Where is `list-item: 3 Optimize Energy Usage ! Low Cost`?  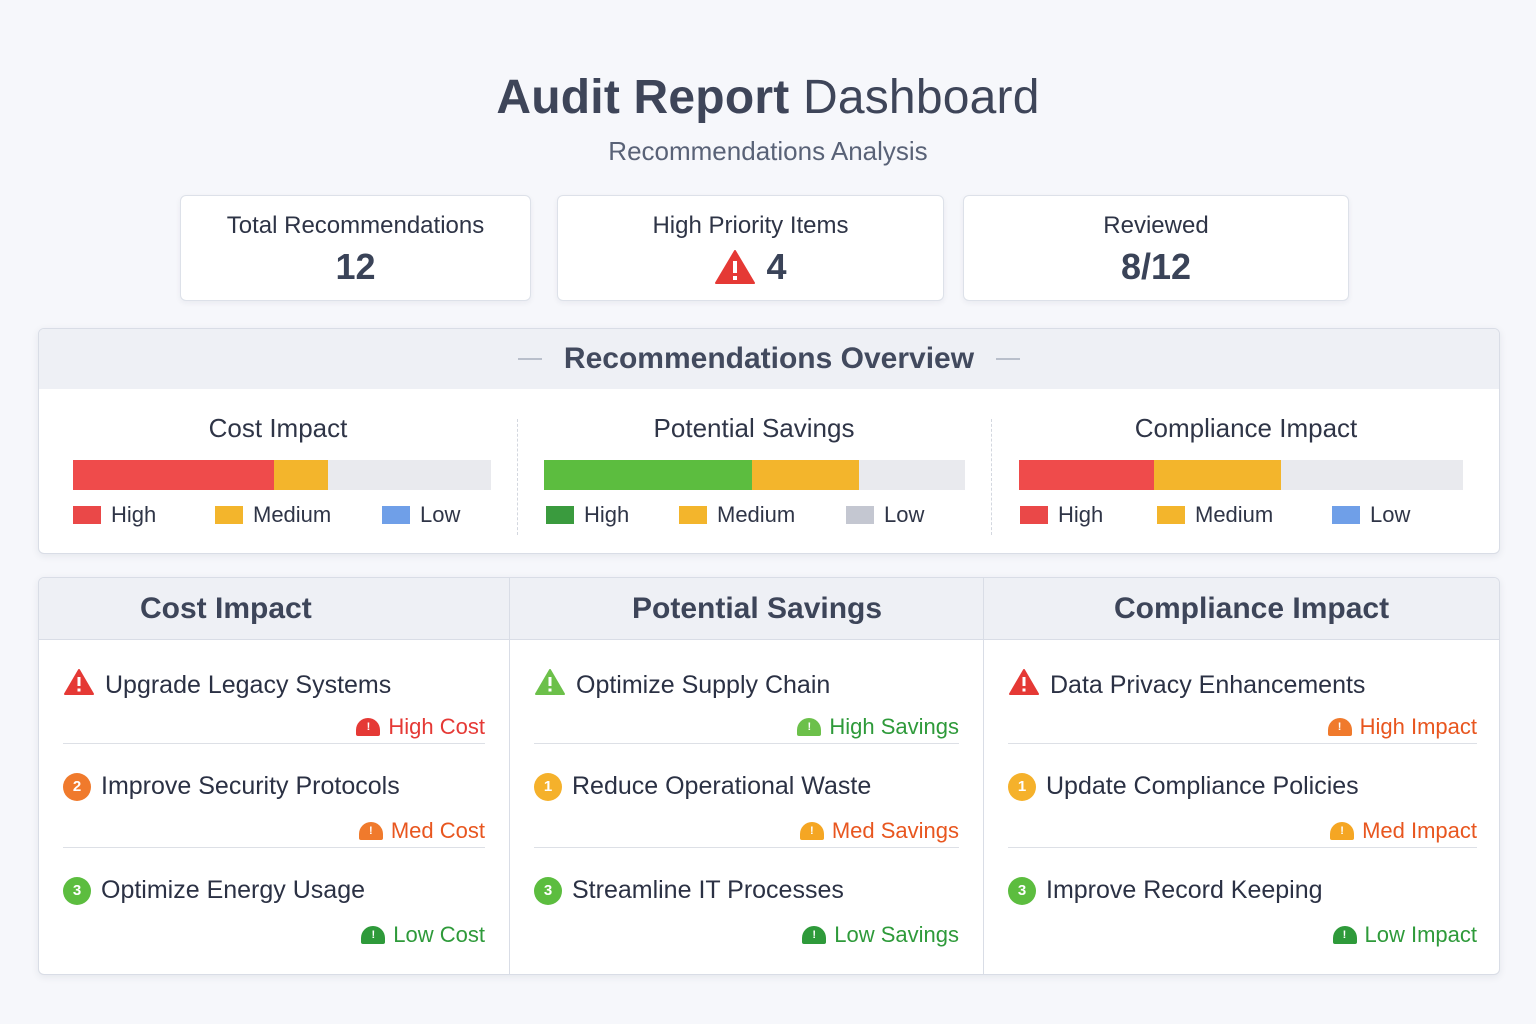 list-item: 3 Optimize Energy Usage ! Low Cost is located at coordinates (274, 900).